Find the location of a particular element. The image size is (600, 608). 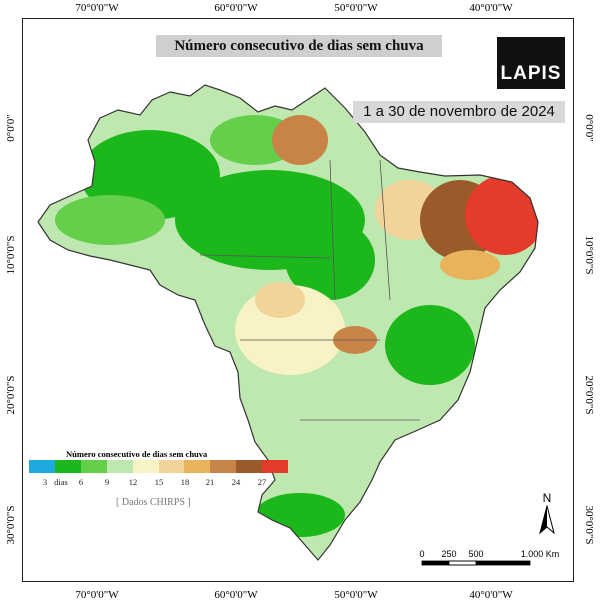

scale-label-0: 0 is located at coordinates (422, 554).